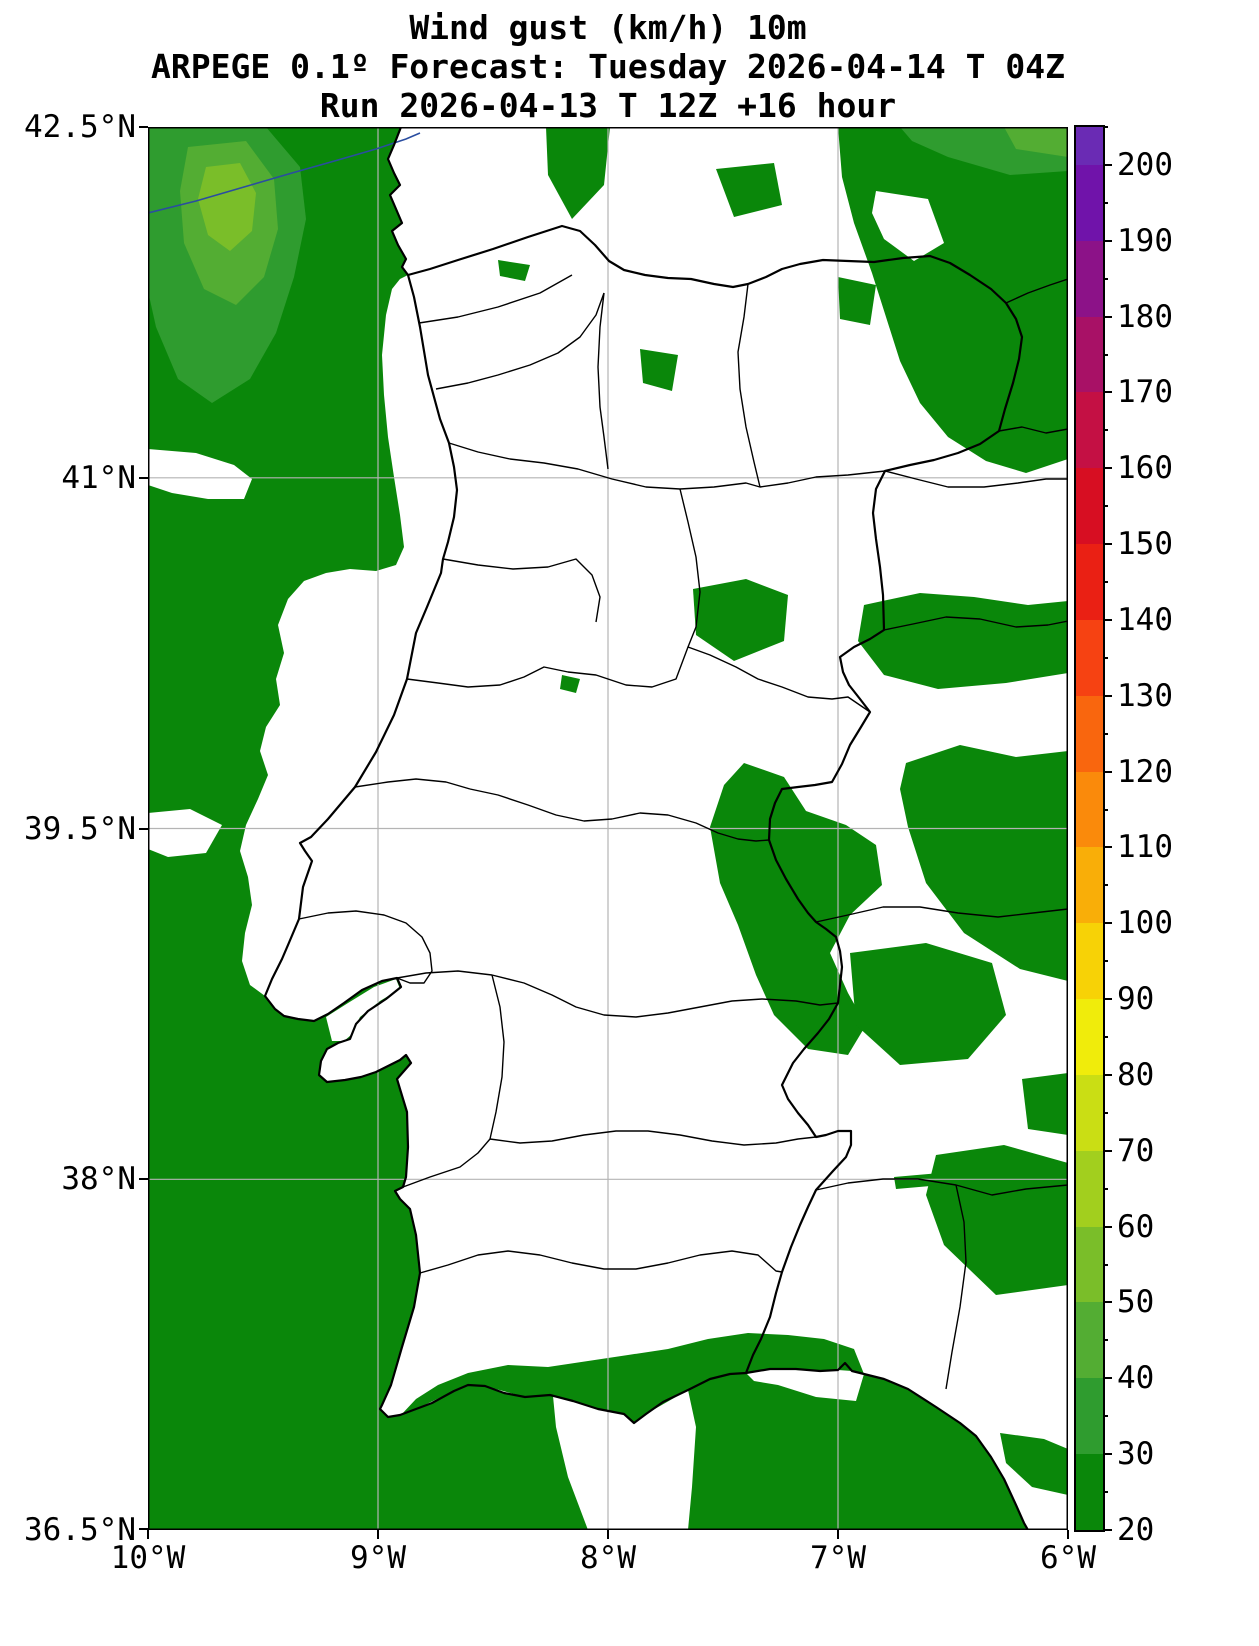 This screenshot has height=1646, width=1259. What do you see at coordinates (284, 173) in the screenshot?
I see `minho-river-line` at bounding box center [284, 173].